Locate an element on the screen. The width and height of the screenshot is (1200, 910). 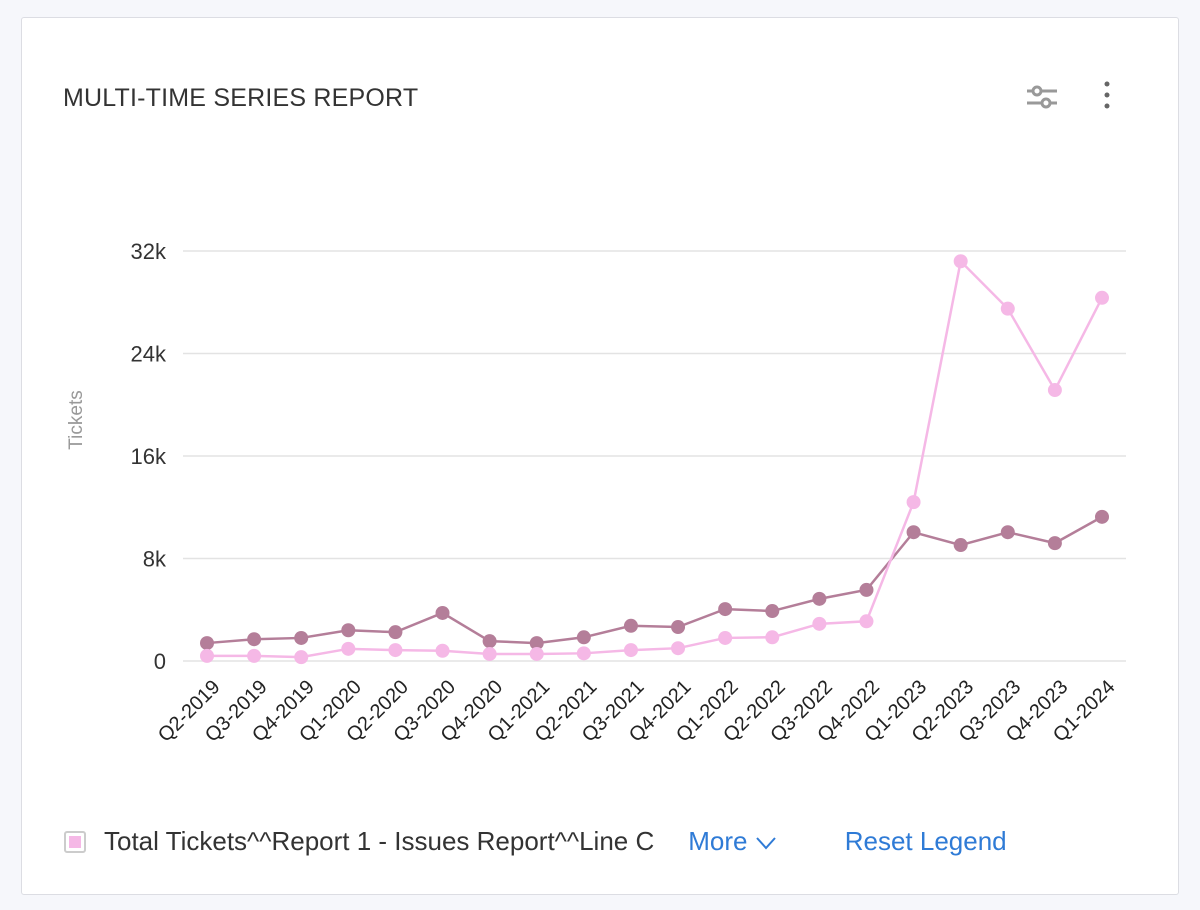
y-tick-label: 32k is located at coordinates (149, 251).